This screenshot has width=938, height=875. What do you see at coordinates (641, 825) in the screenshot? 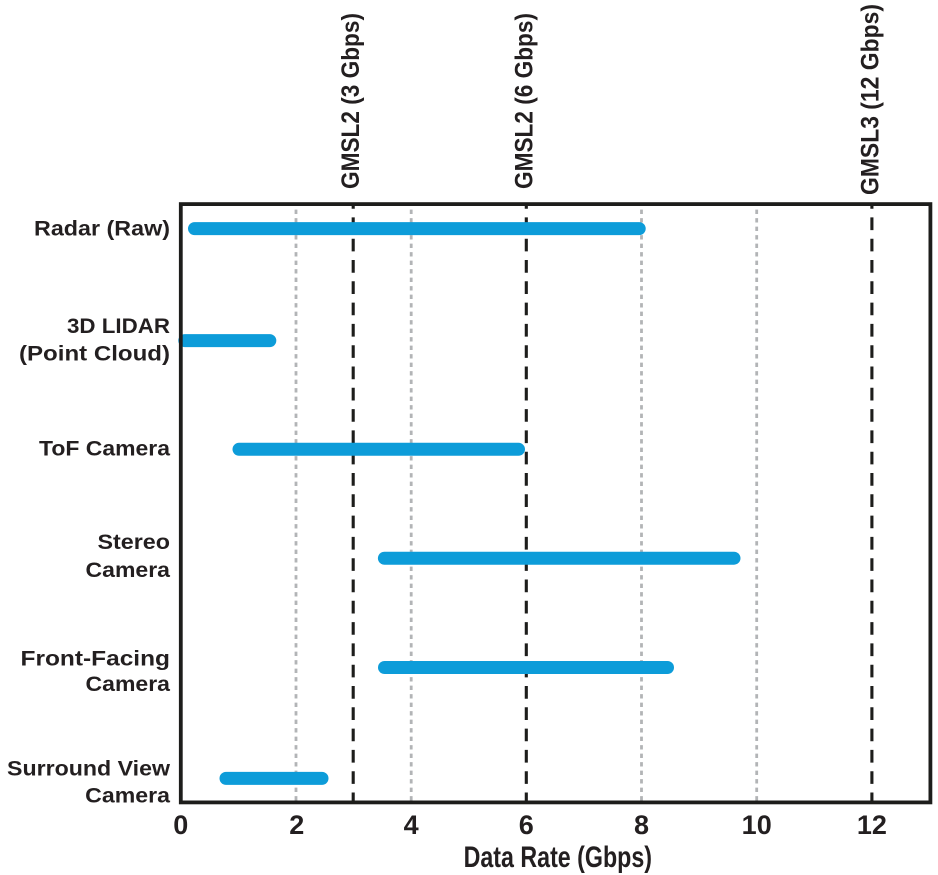
I see `svg-text: 8` at bounding box center [641, 825].